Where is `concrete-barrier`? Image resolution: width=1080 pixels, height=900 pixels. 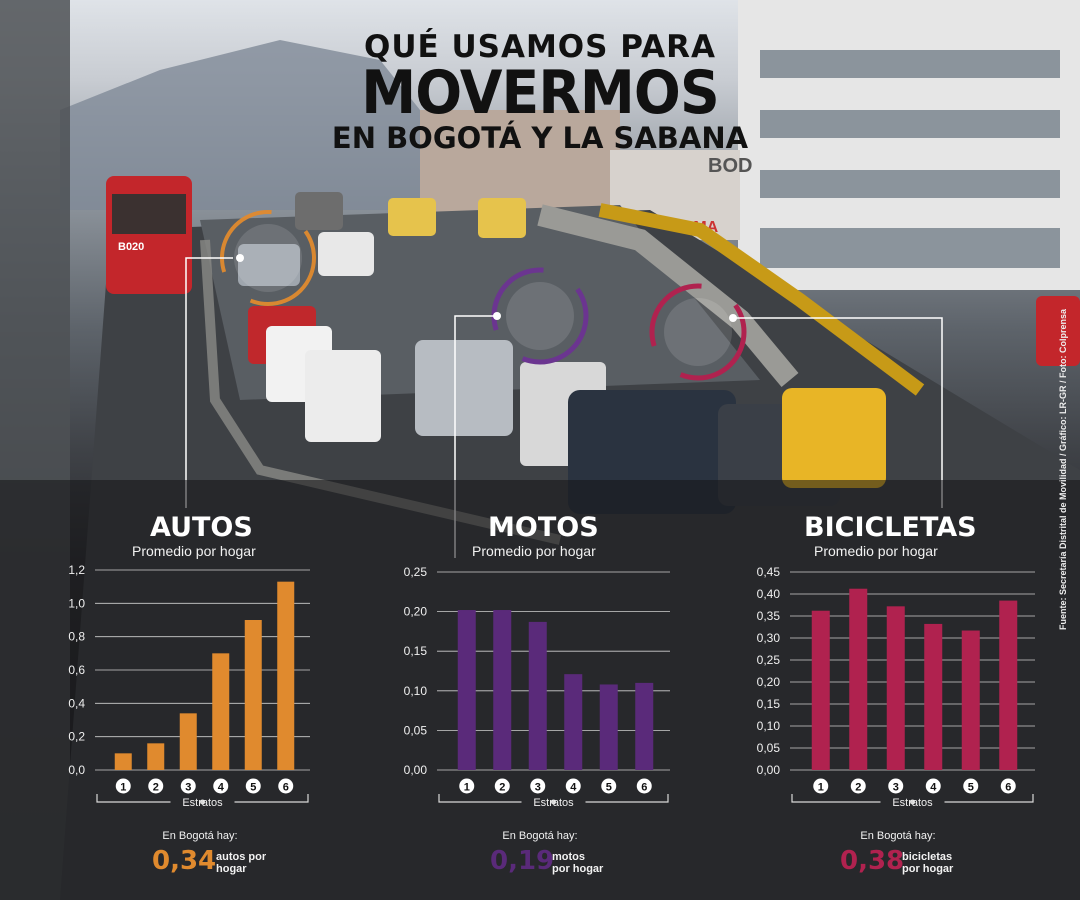 concrete-barrier is located at coordinates (668, 296).